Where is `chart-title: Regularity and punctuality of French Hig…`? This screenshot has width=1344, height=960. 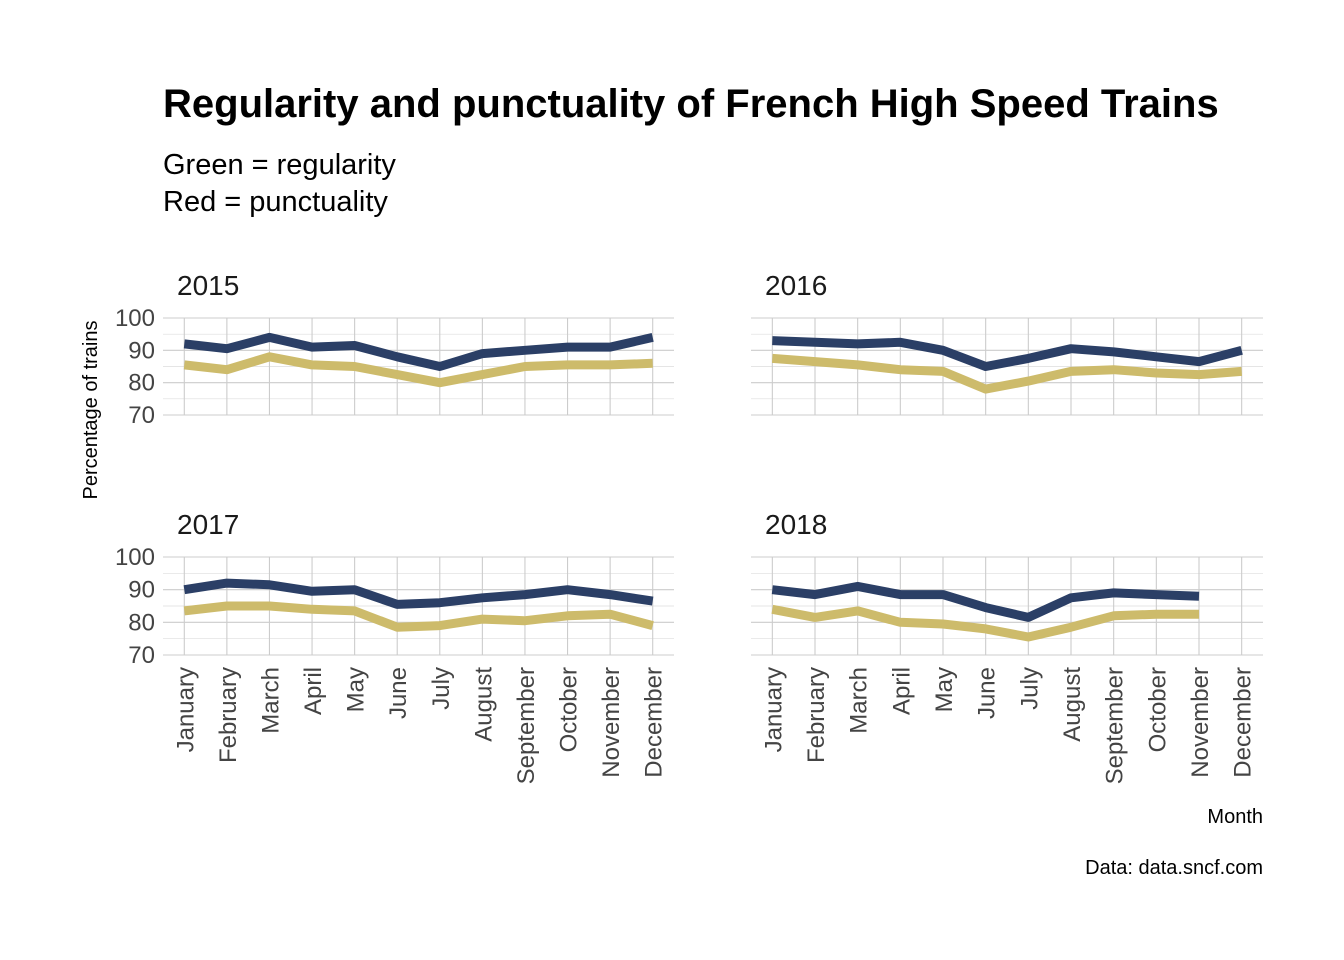 chart-title: Regularity and punctuality of French Hig… is located at coordinates (691, 104).